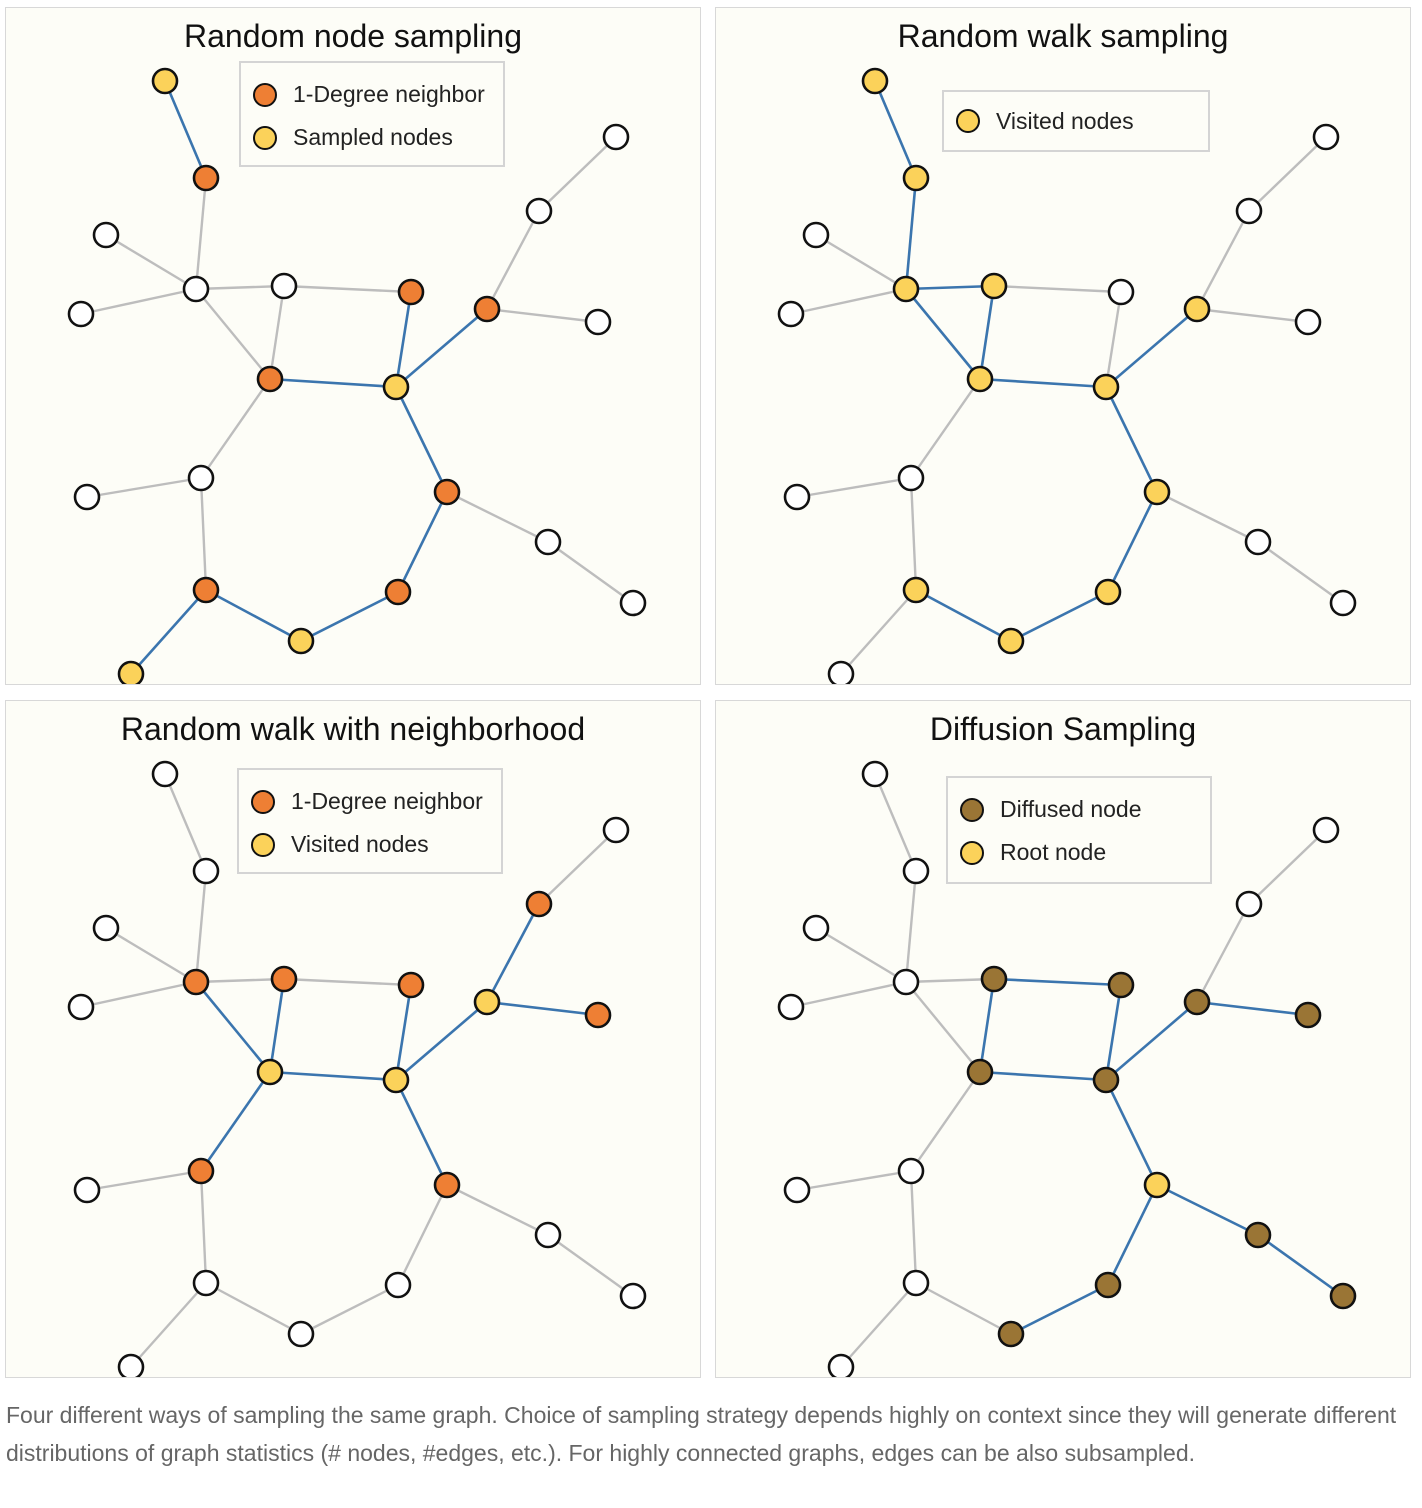  What do you see at coordinates (994, 286) in the screenshot?
I see `node-f-sampled` at bounding box center [994, 286].